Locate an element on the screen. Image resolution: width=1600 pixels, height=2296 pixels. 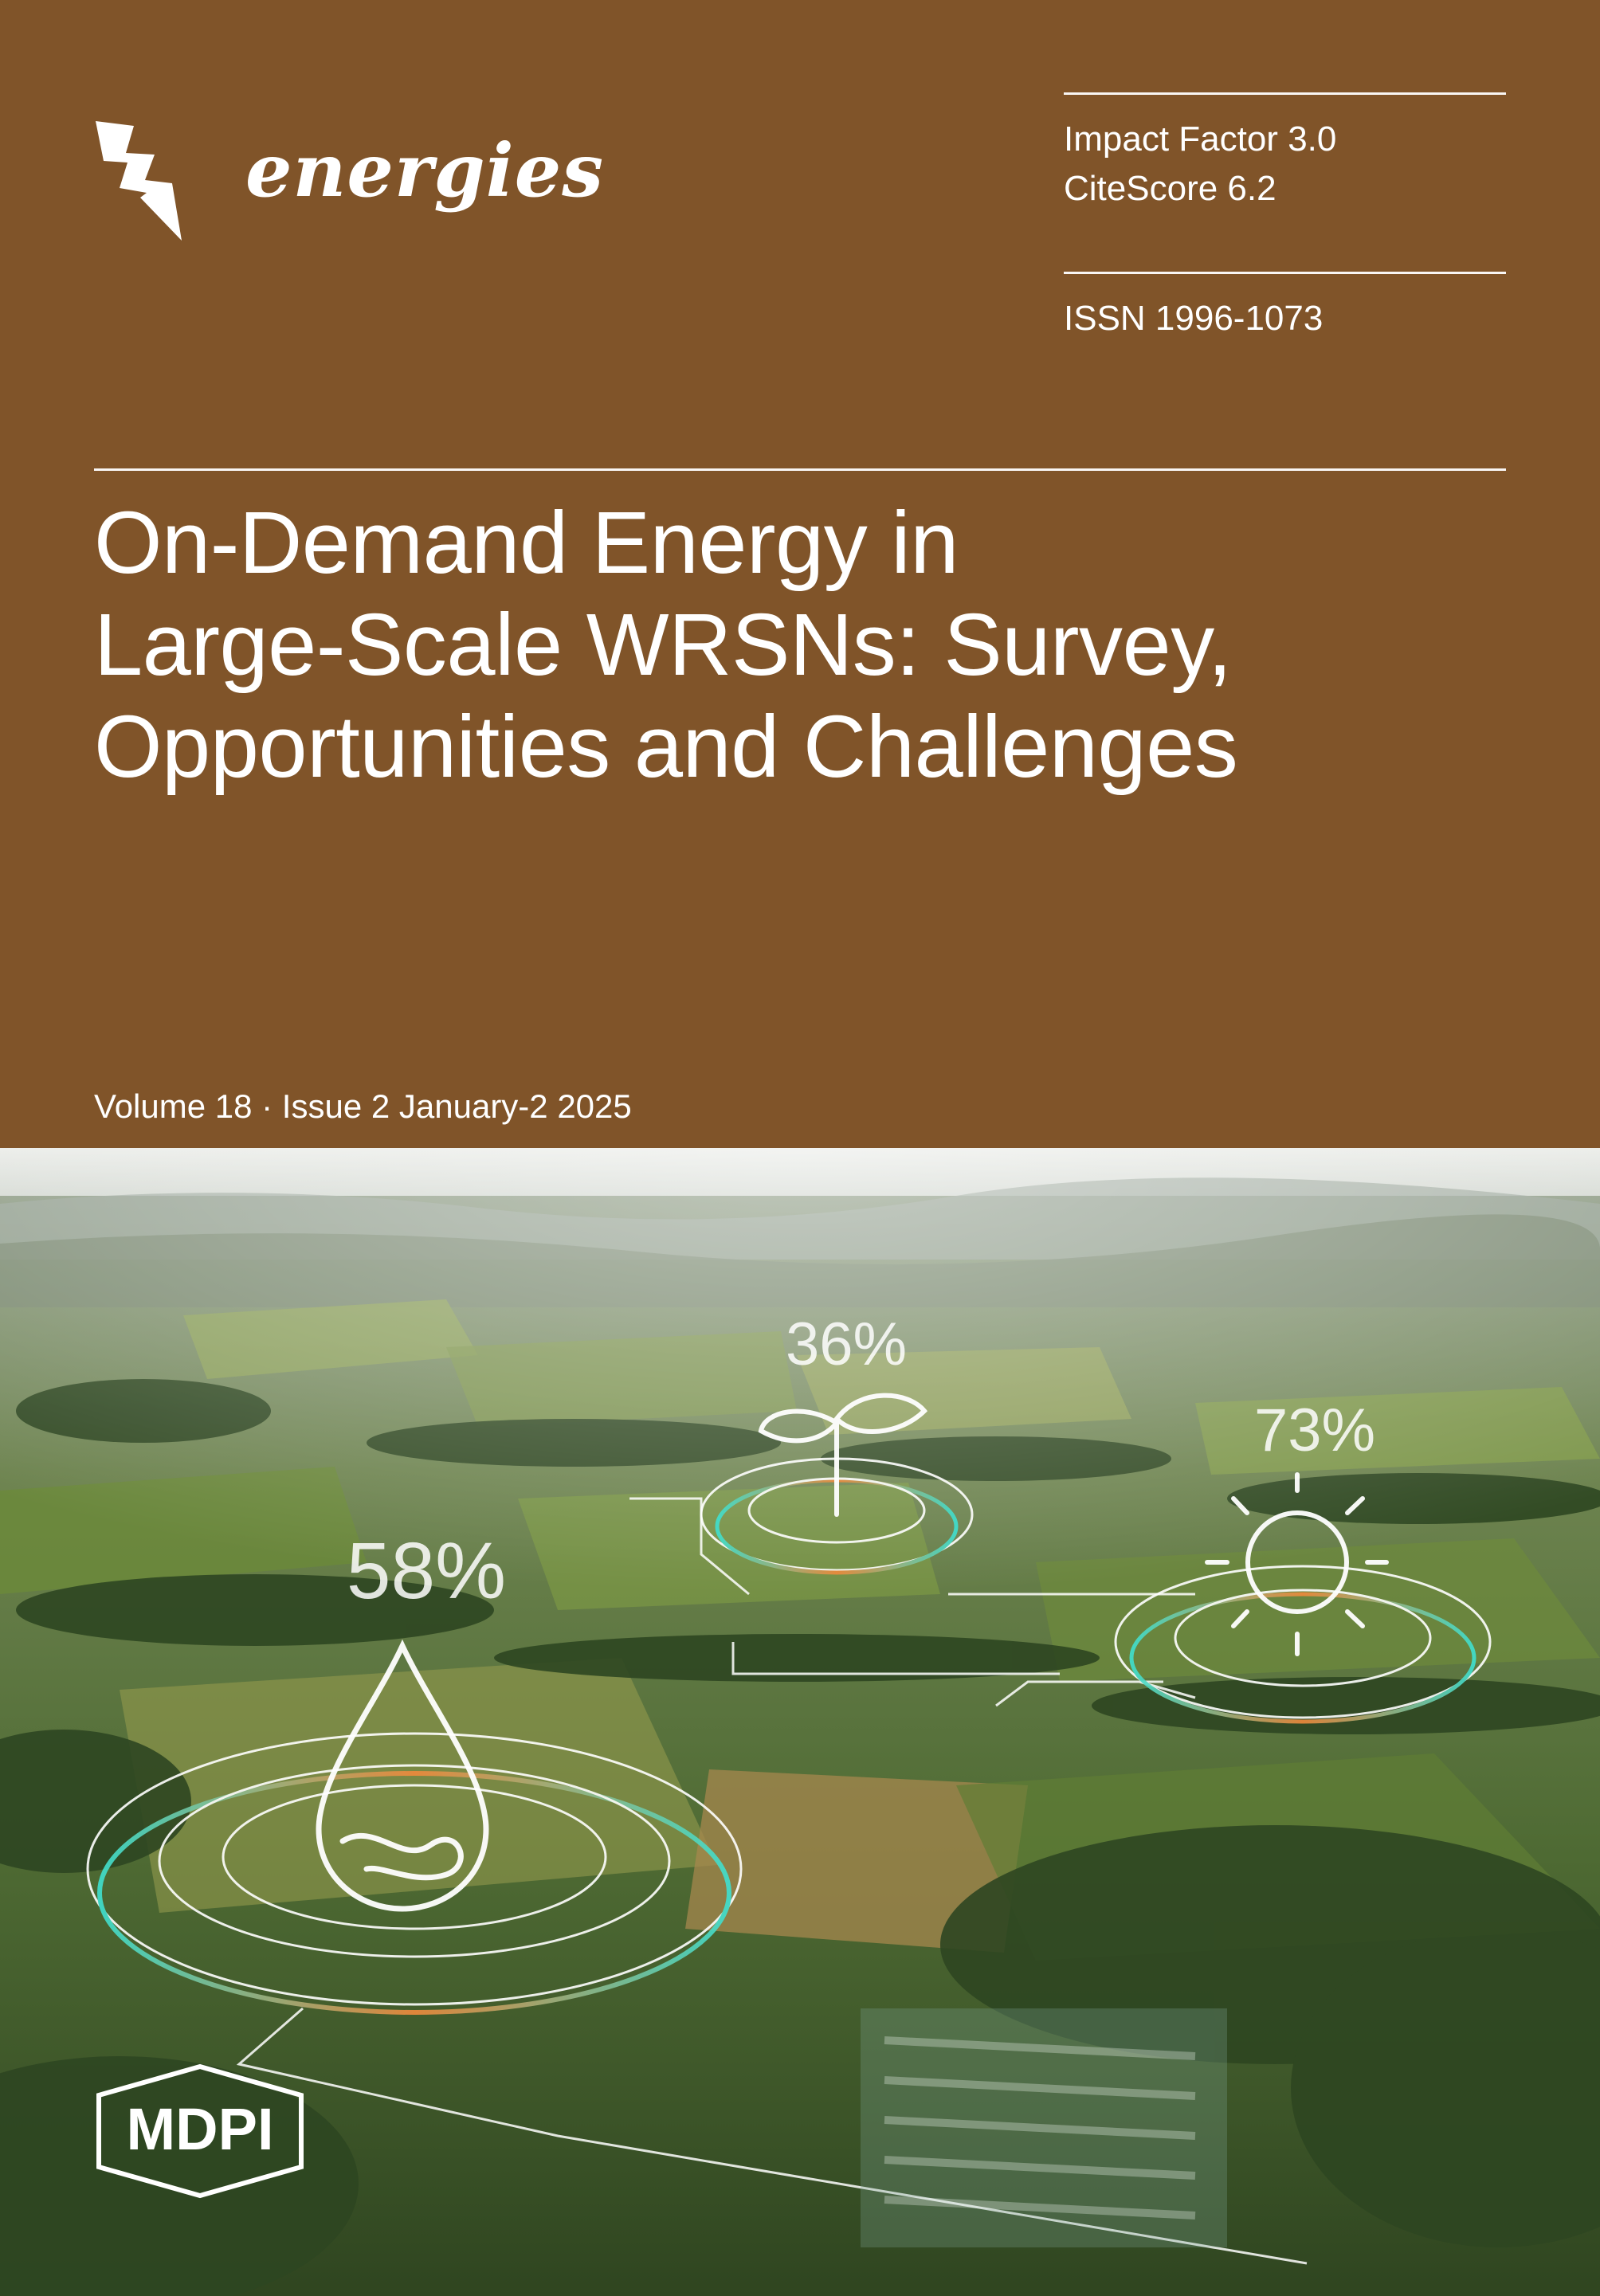
water-ring is located at coordinates (414, 1874).